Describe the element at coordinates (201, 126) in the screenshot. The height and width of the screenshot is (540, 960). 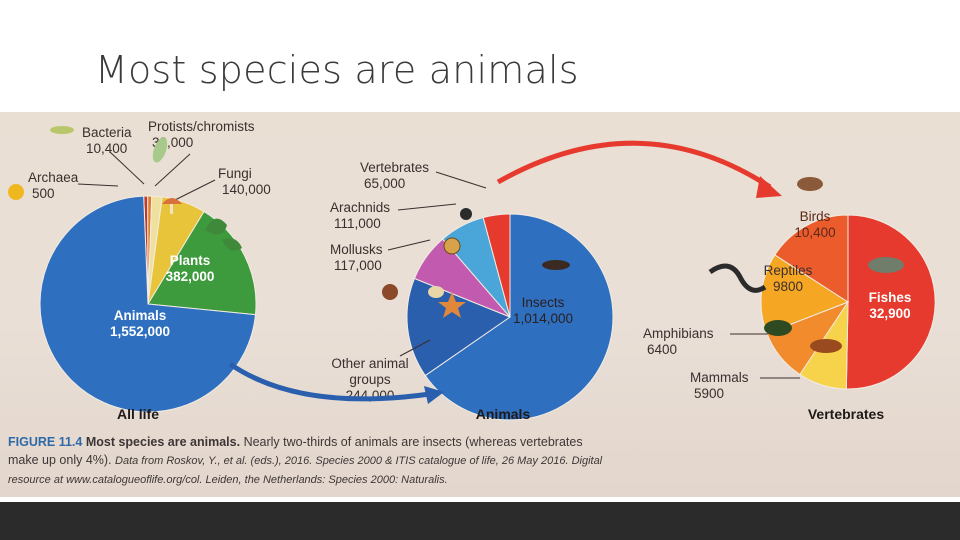
I see `label-all-life-protists-chromists: Protists/chromists` at that location.